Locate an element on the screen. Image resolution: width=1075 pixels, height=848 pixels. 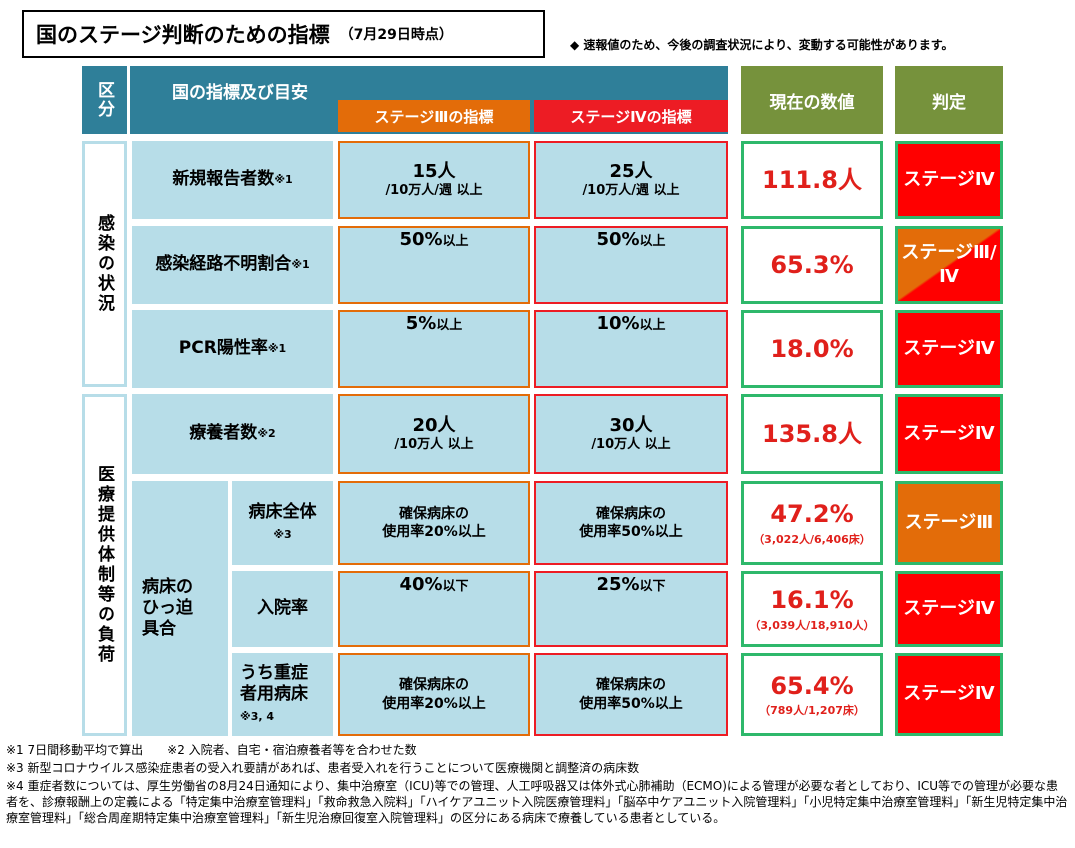
row-label-patients: 療養者数 ※2 is located at coordinates (232, 434).